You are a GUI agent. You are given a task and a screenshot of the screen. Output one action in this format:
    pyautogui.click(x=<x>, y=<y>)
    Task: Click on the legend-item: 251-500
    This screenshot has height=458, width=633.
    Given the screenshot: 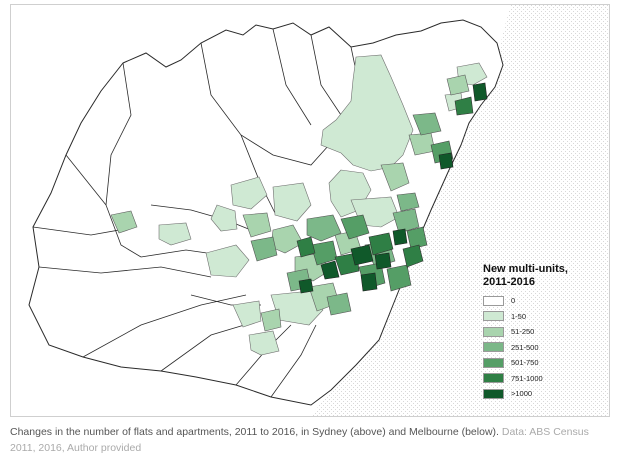 What is the action you would take?
    pyautogui.click(x=543, y=348)
    